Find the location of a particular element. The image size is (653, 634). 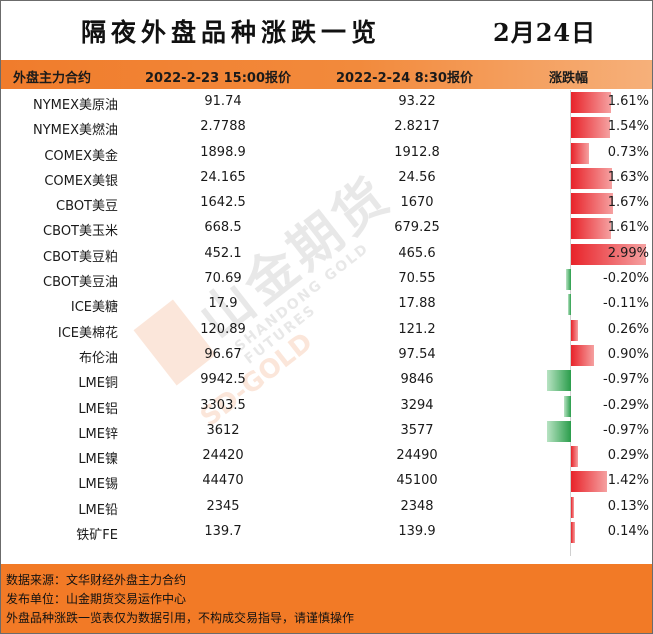

change-percent: 0.90% is located at coordinates (628, 354).